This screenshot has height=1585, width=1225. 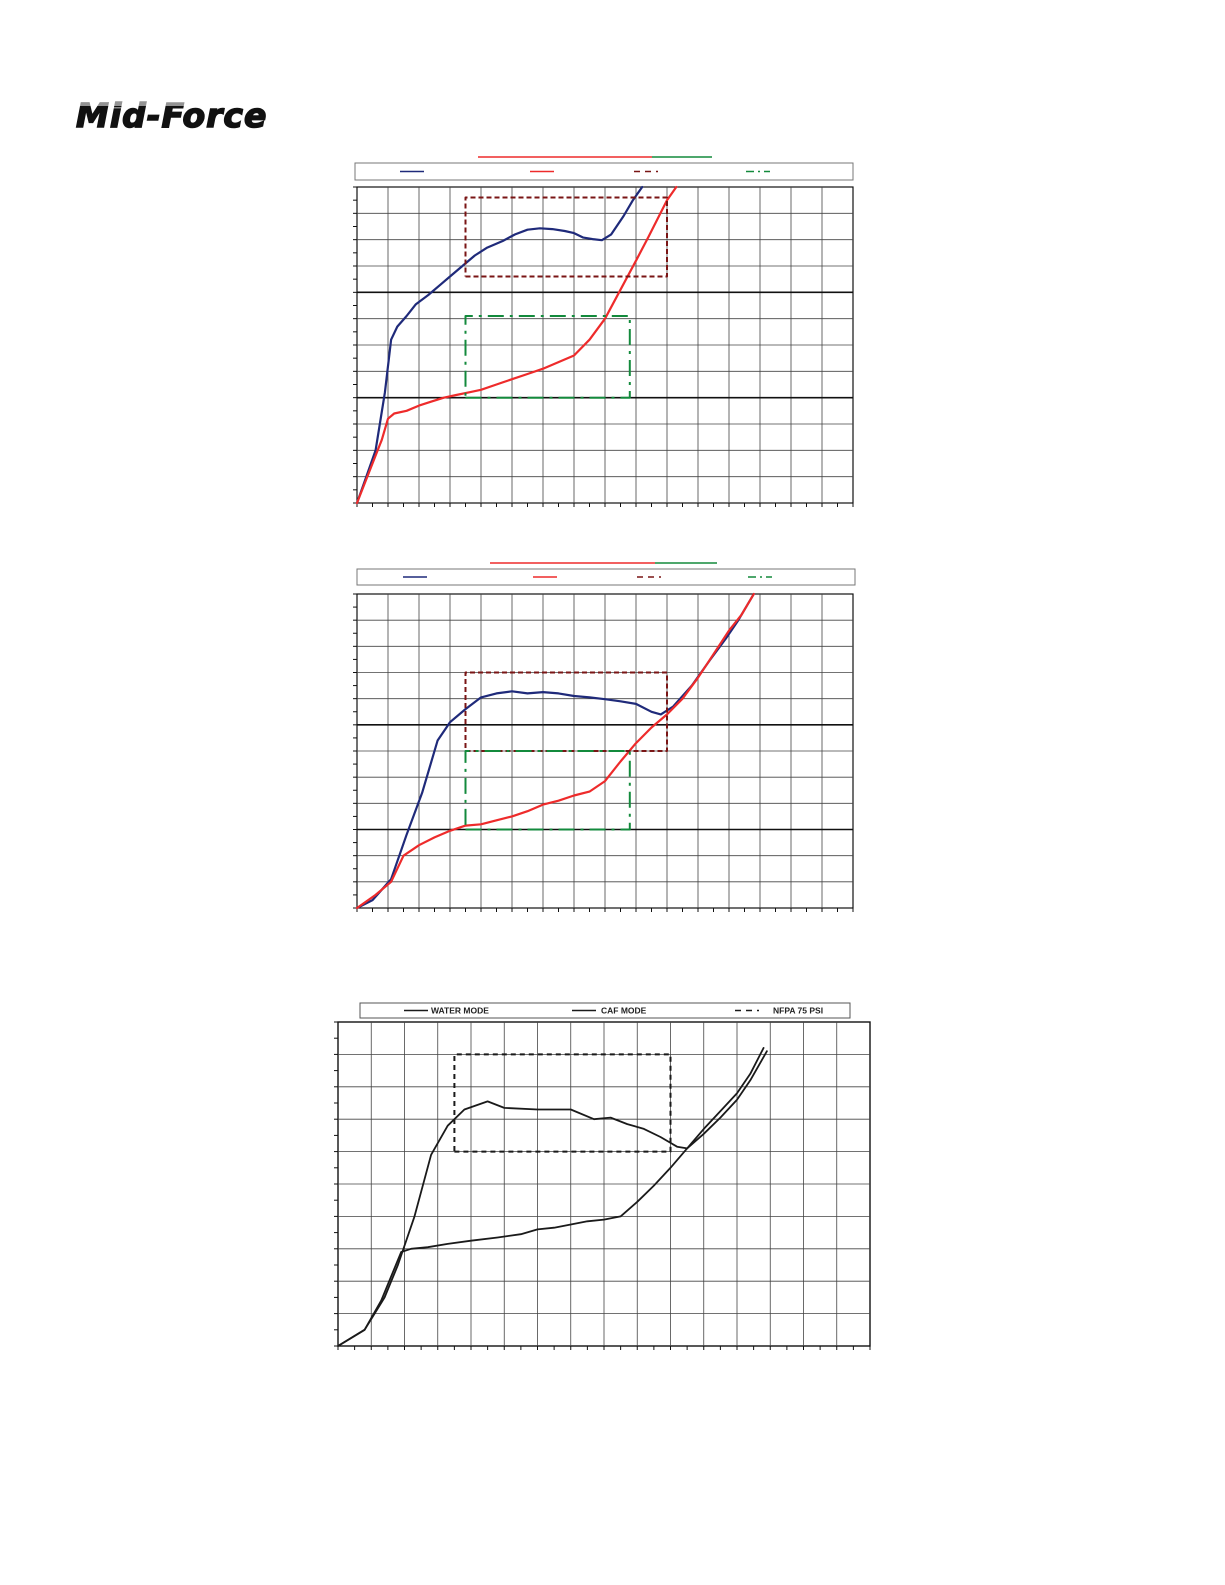 I want to click on chart-upper-legend-box, so click(x=604, y=171).